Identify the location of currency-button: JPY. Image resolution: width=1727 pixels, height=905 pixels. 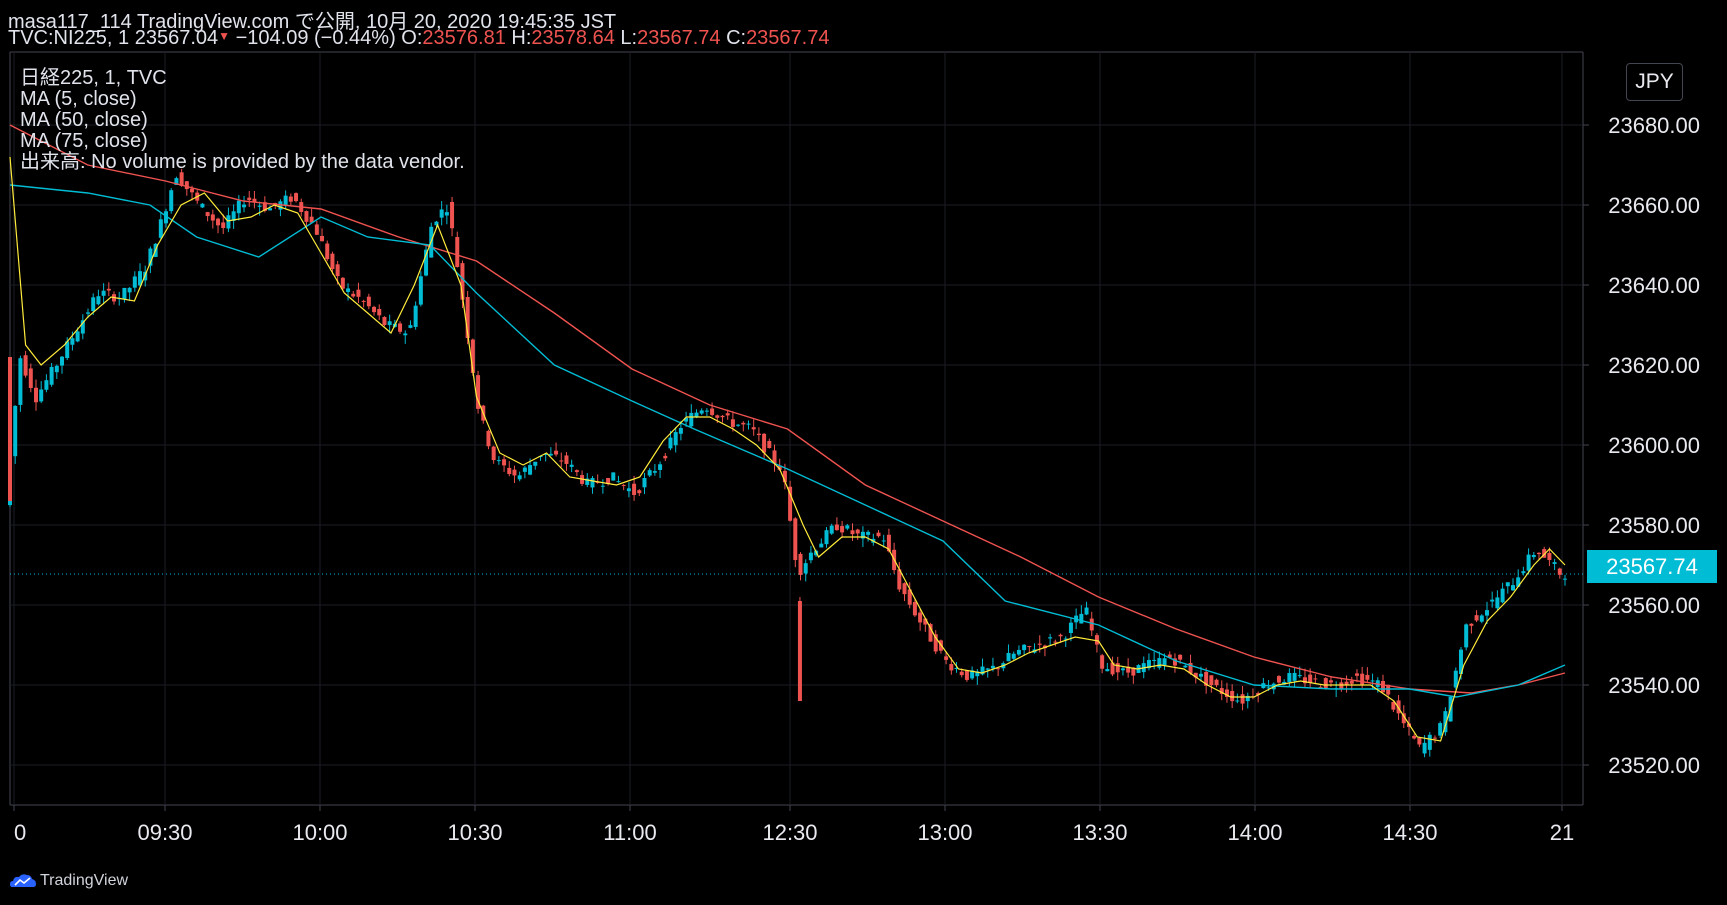
(1654, 82).